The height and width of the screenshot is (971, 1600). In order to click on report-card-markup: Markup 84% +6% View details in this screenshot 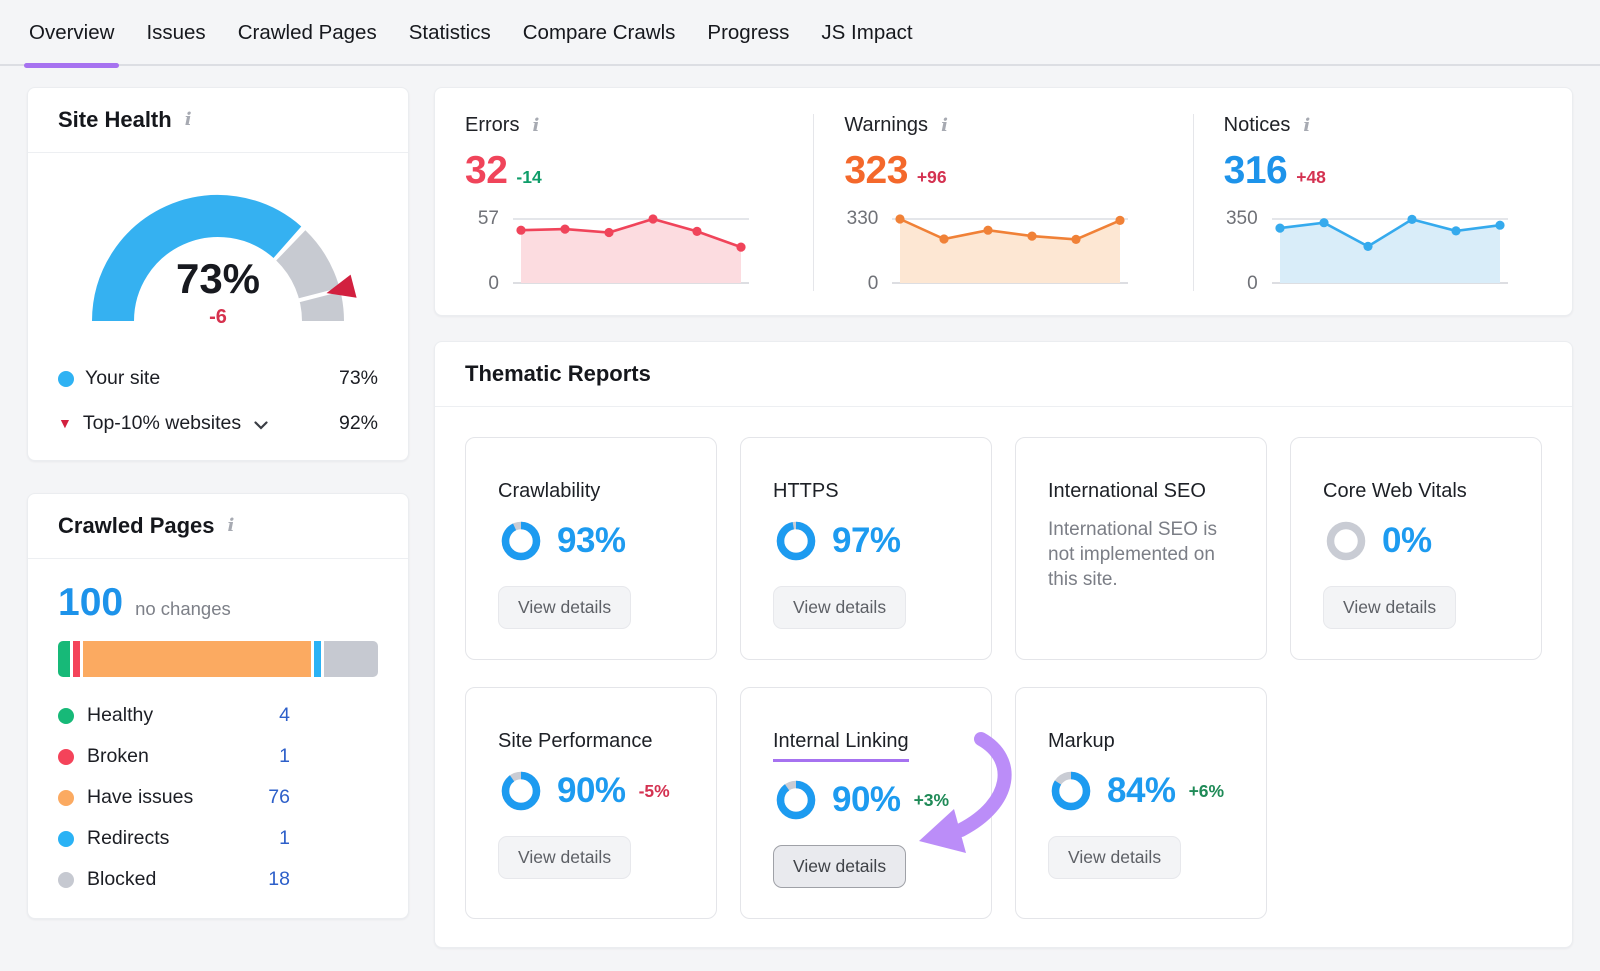, I will do `click(1141, 803)`.